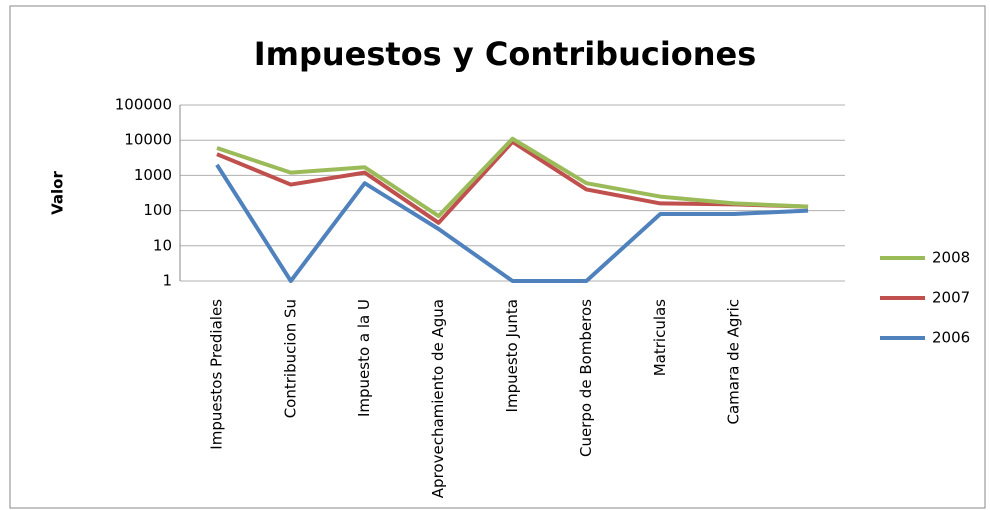  I want to click on y-tick-label: 10000, so click(148, 140).